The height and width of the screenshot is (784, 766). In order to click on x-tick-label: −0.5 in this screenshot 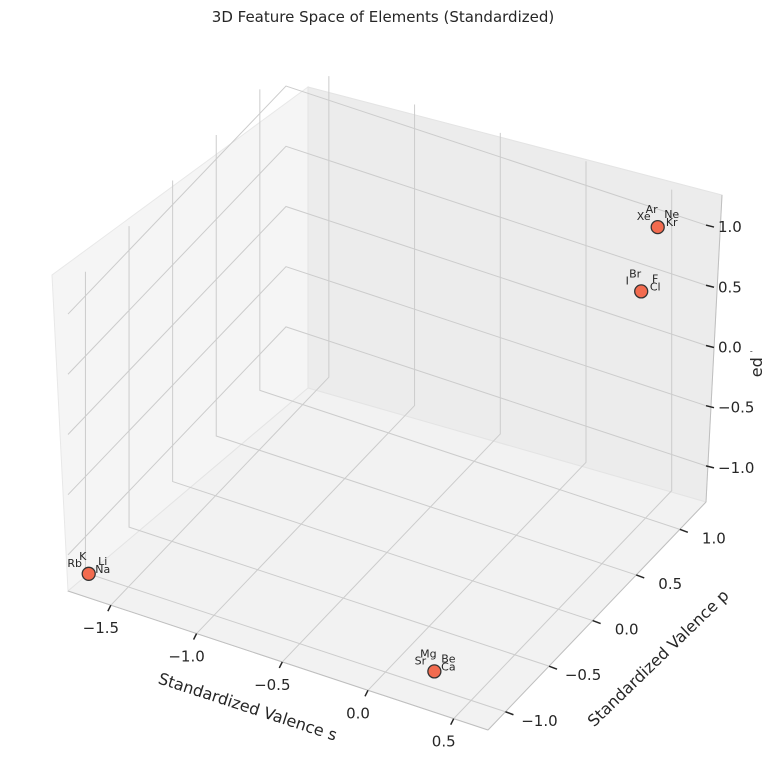, I will do `click(272, 685)`.